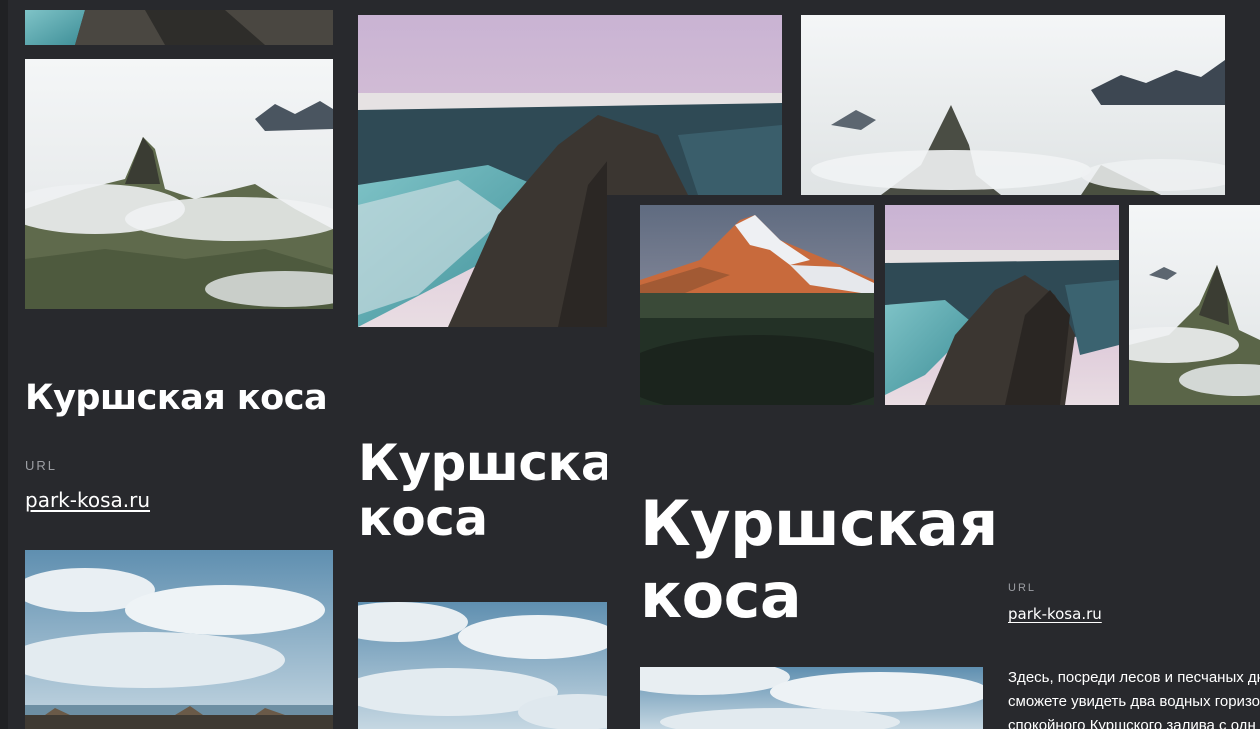 This screenshot has height=729, width=1260. Describe the element at coordinates (179, 27) in the screenshot. I see `coast-photo-top` at that location.